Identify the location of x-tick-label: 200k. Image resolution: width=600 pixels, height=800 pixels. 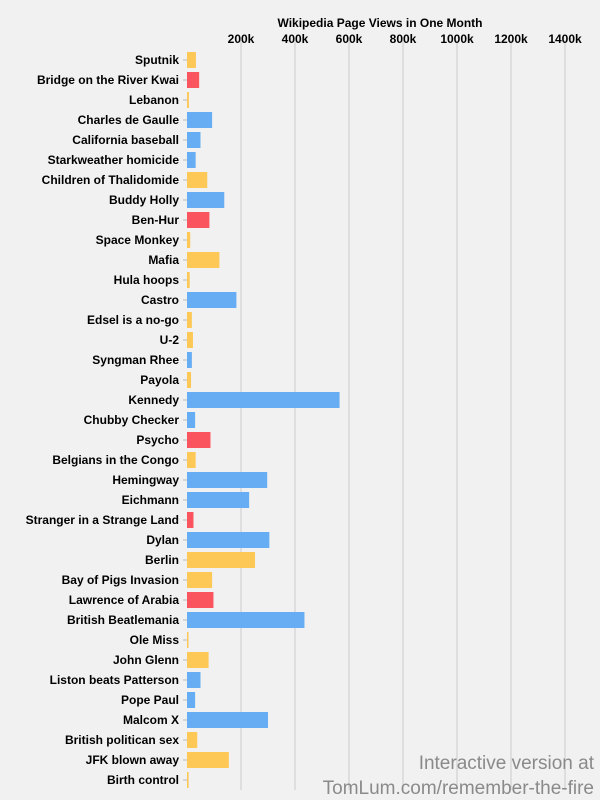
(241, 39).